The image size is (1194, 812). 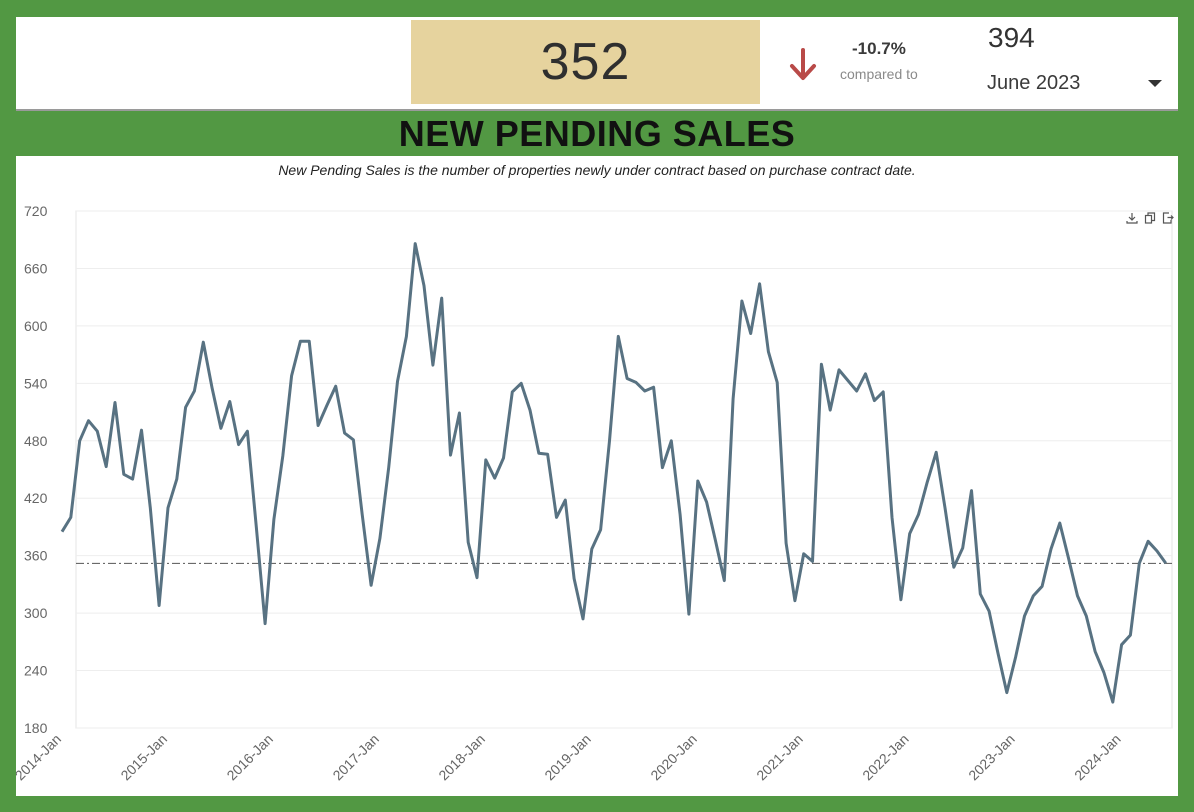 I want to click on page-title: NEW PENDING SALES, so click(x=597, y=133).